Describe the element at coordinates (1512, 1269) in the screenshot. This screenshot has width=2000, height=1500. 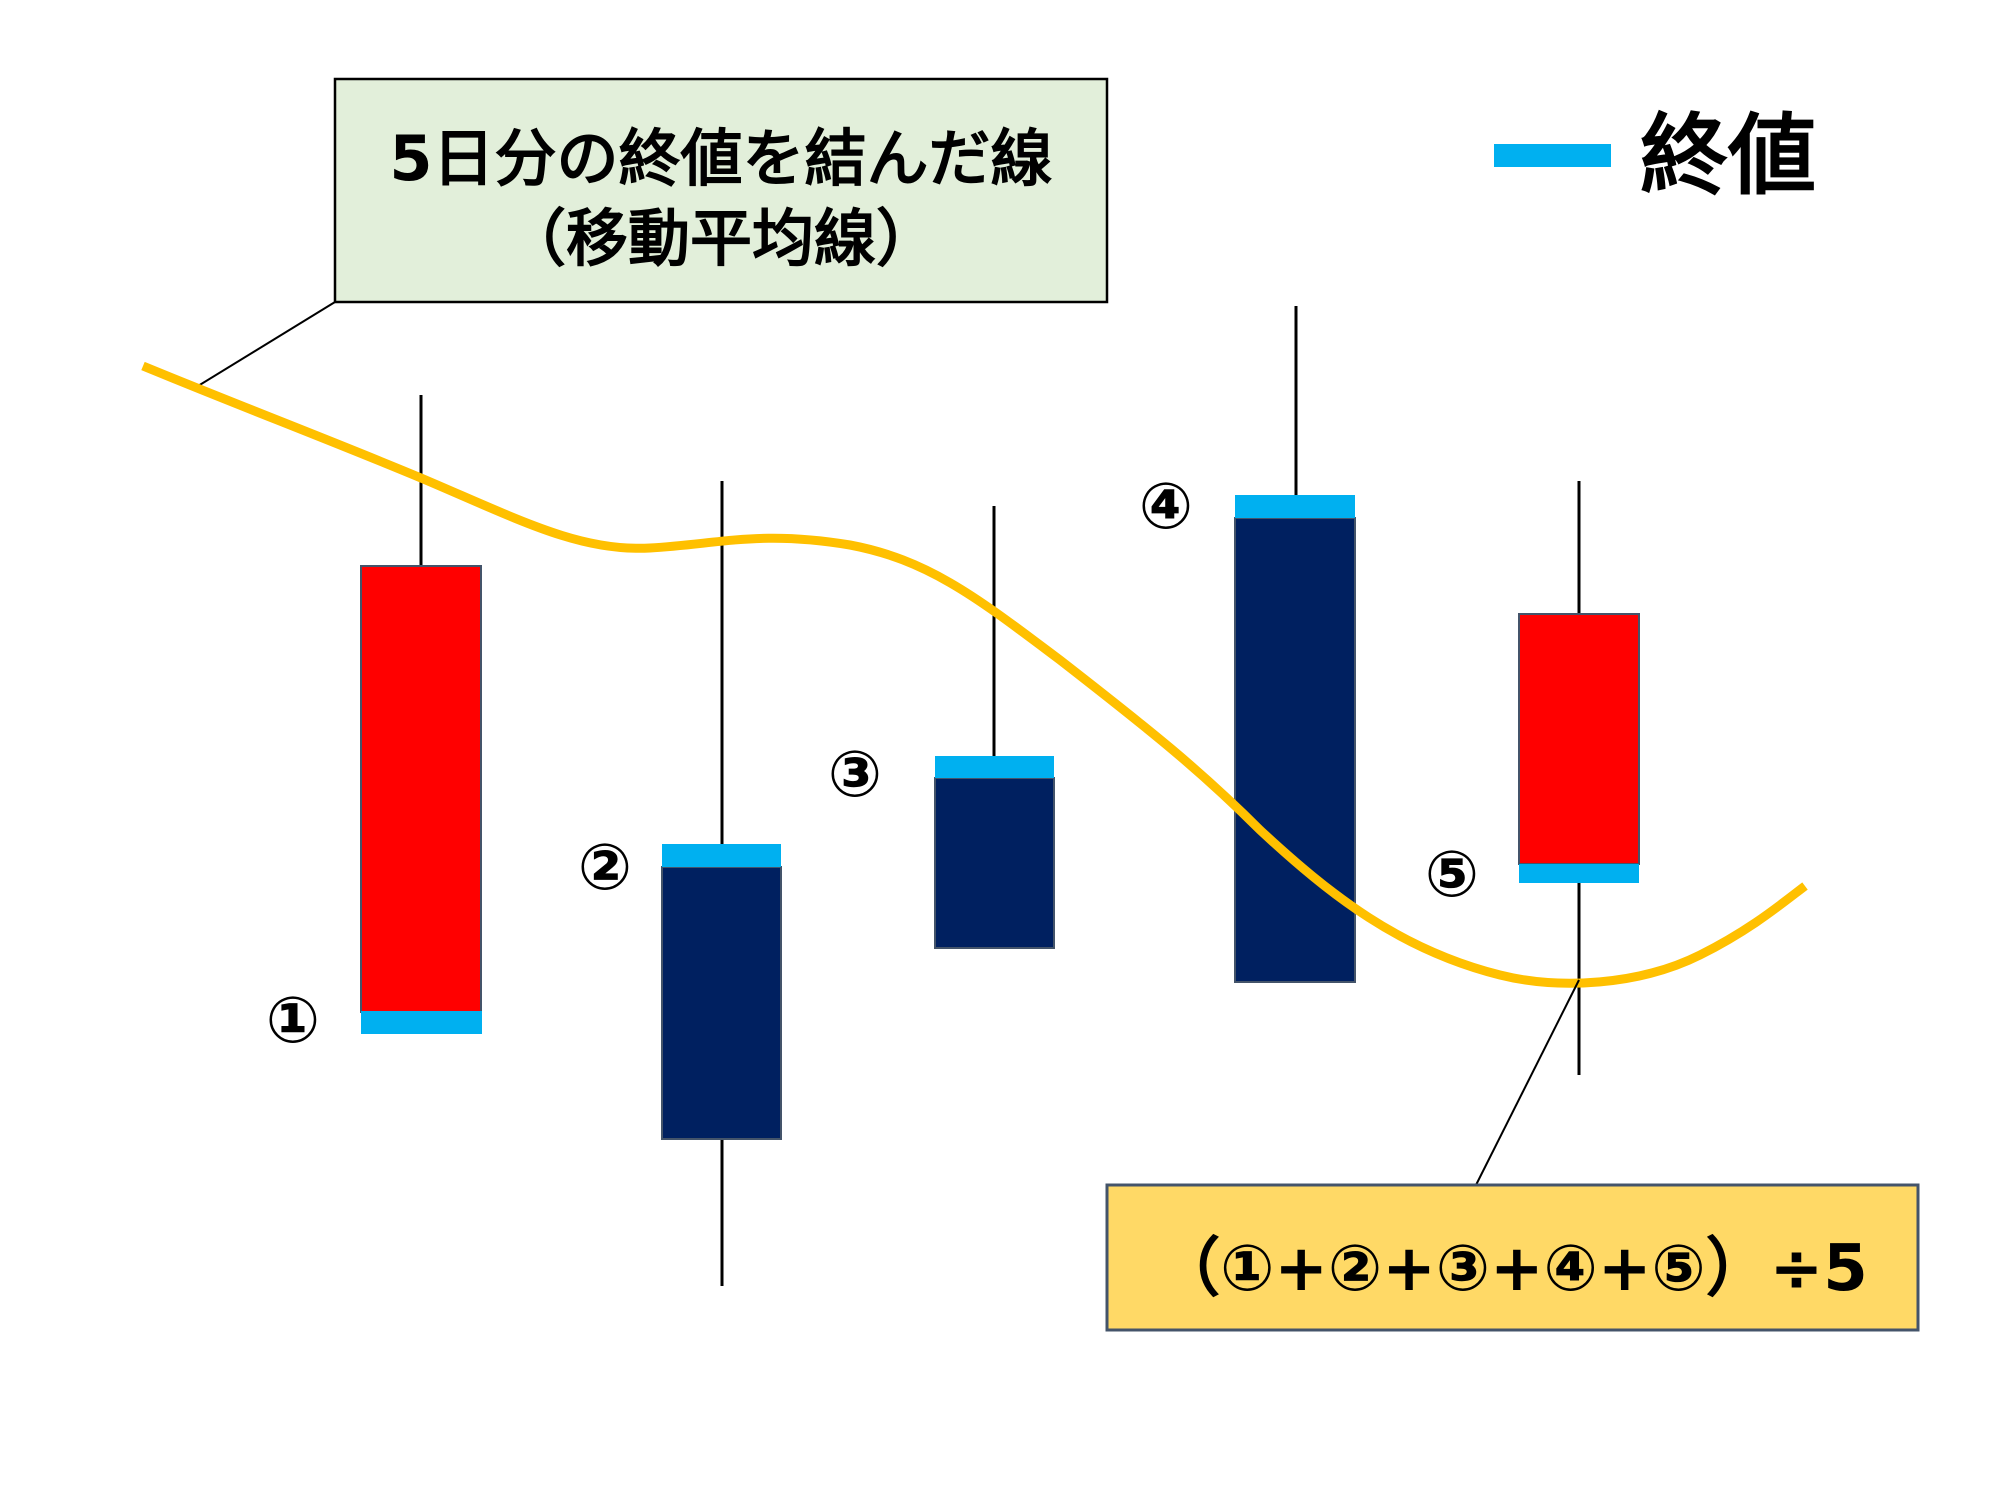
I see `formula-text: （①+②+③+④+⑤）÷5` at that location.